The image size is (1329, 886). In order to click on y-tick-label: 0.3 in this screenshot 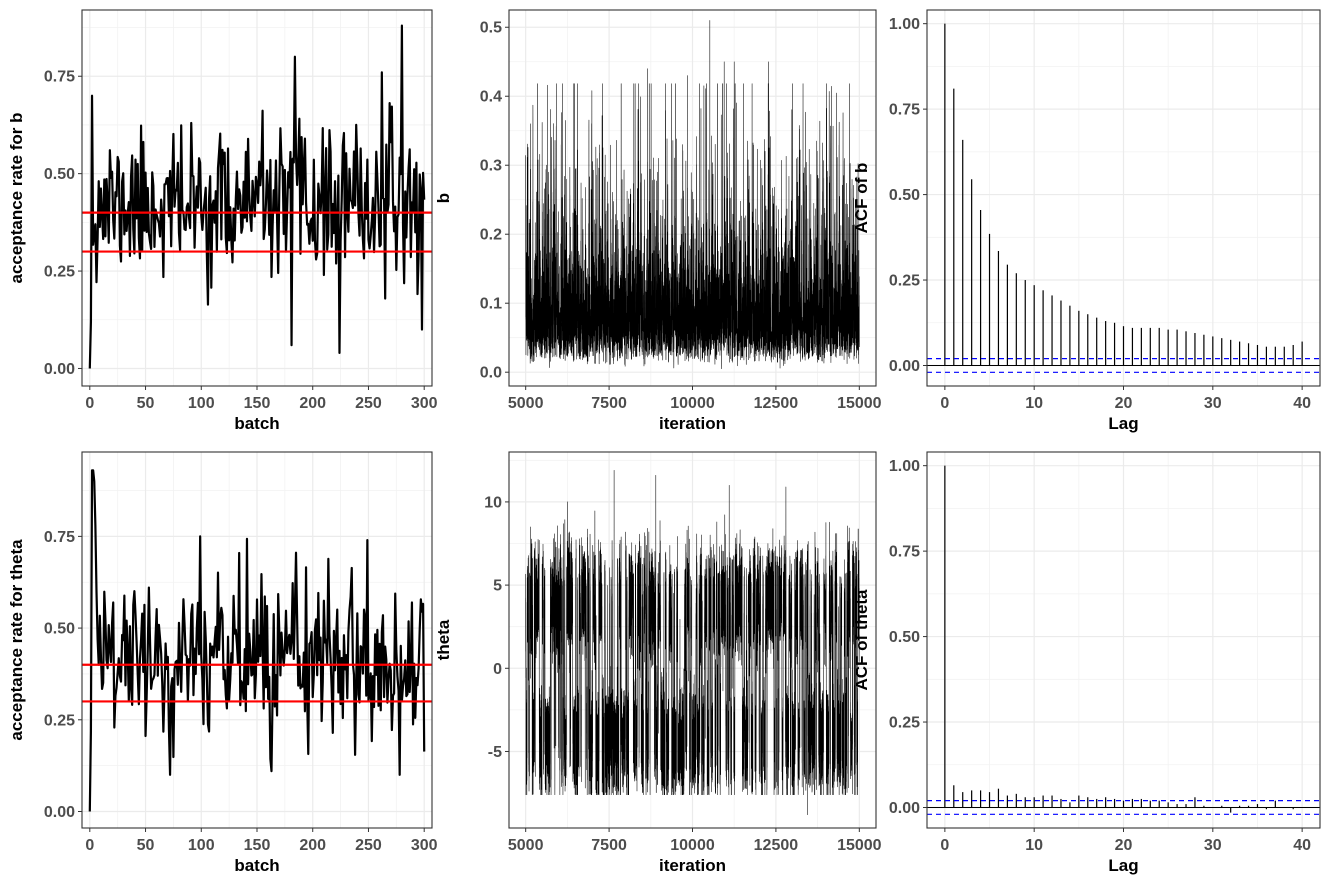, I will do `click(491, 166)`.